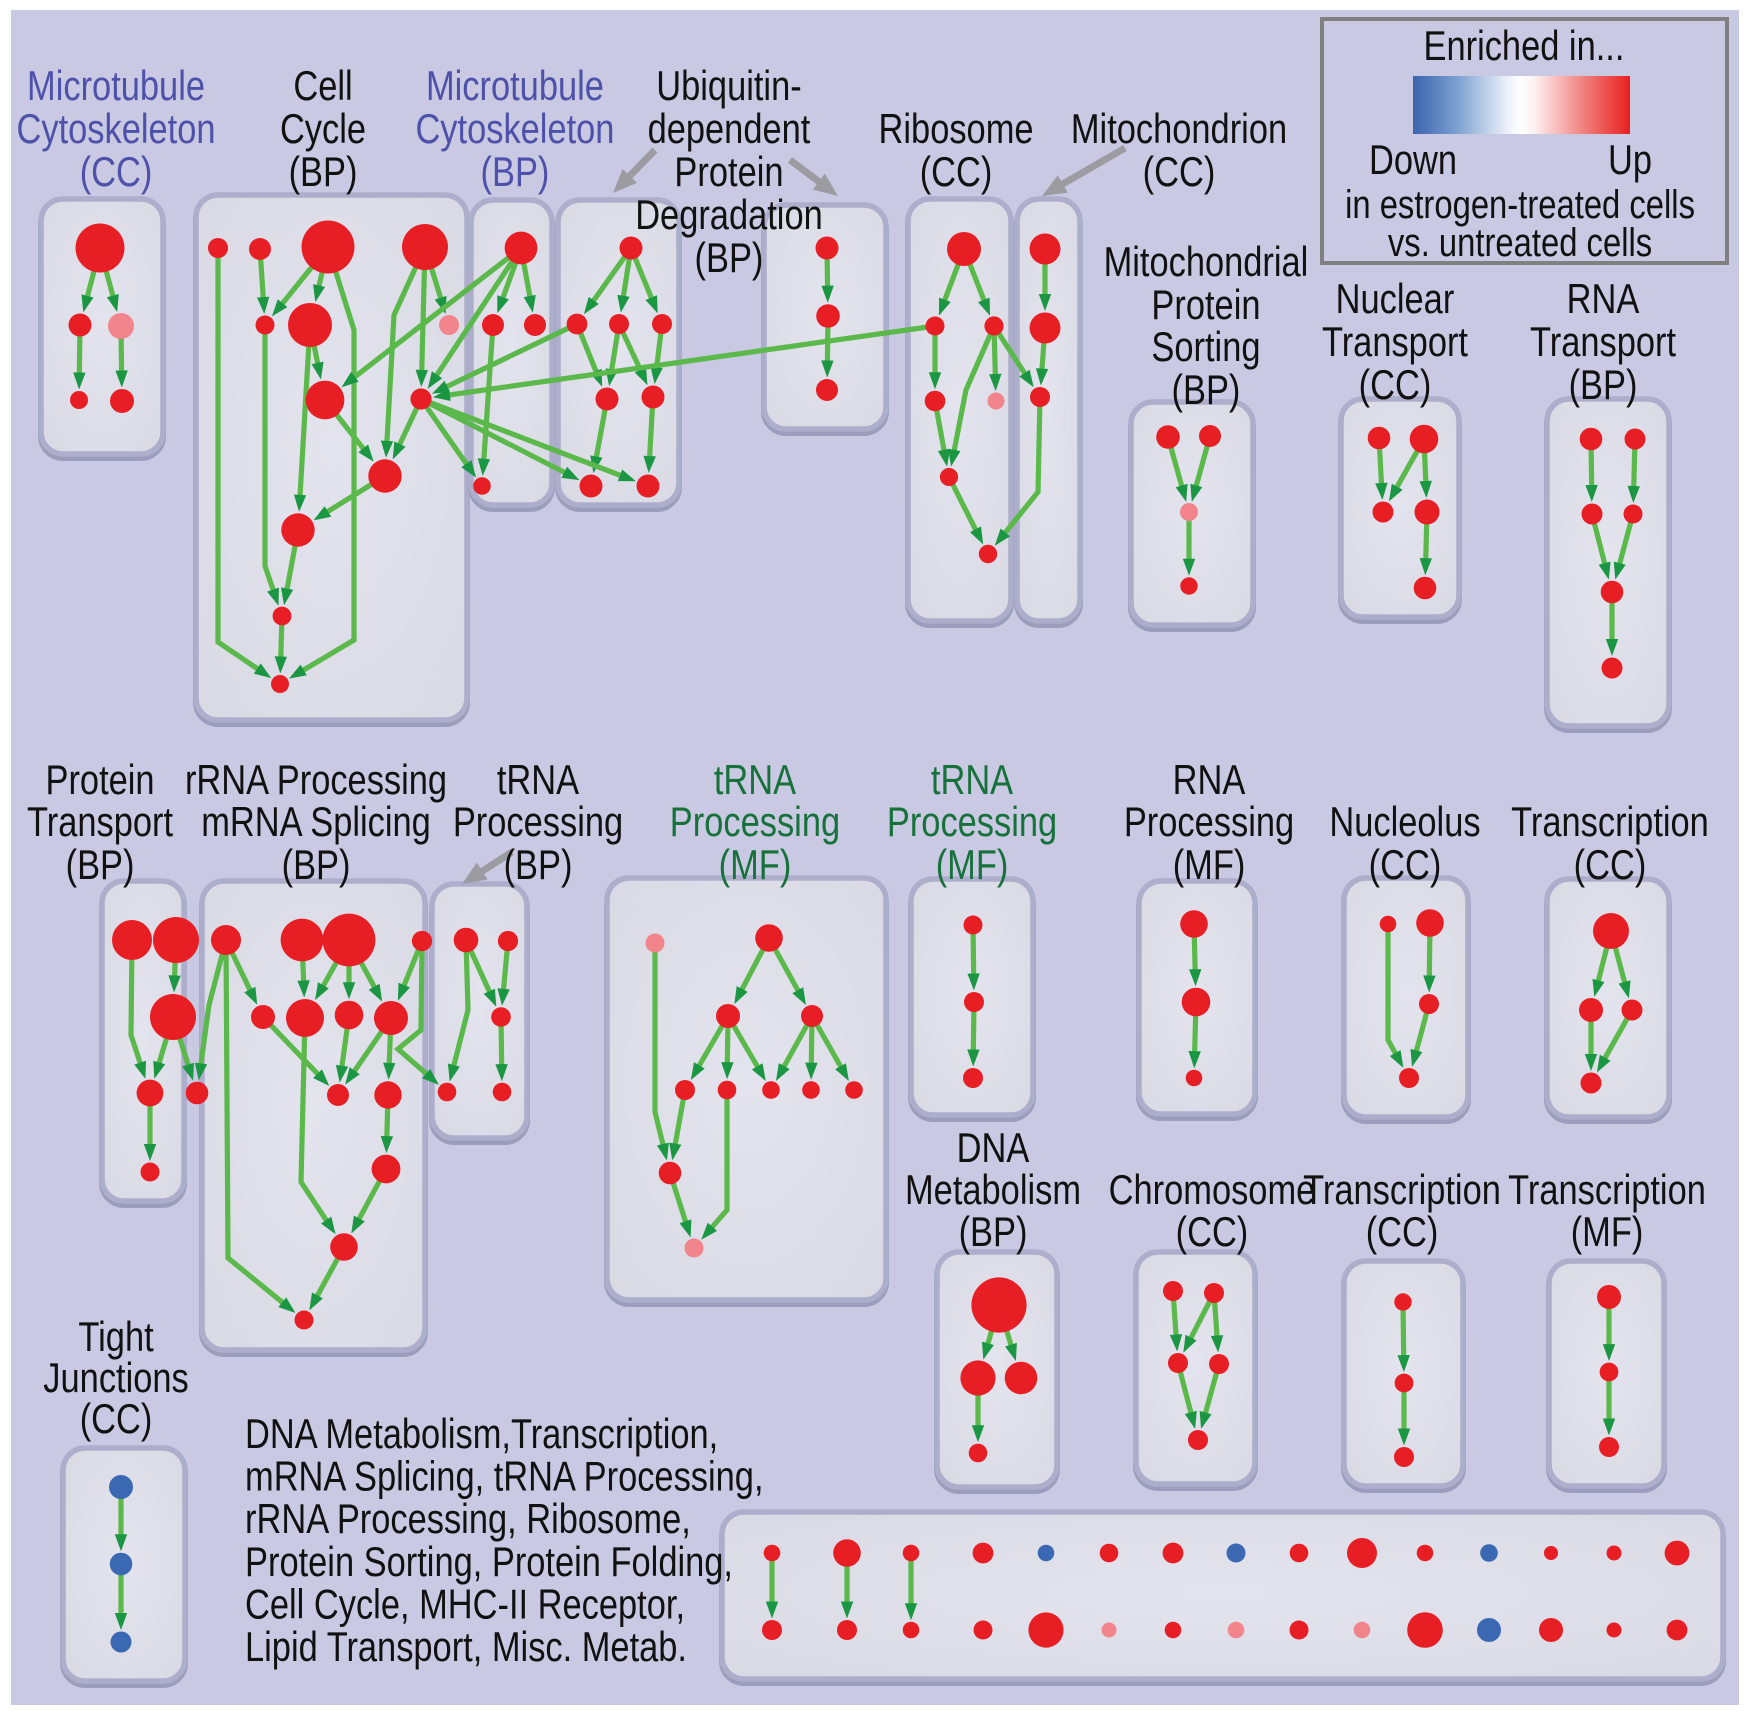 This screenshot has width=1750, height=1720. I want to click on svg-text: Nuclear, so click(1395, 299).